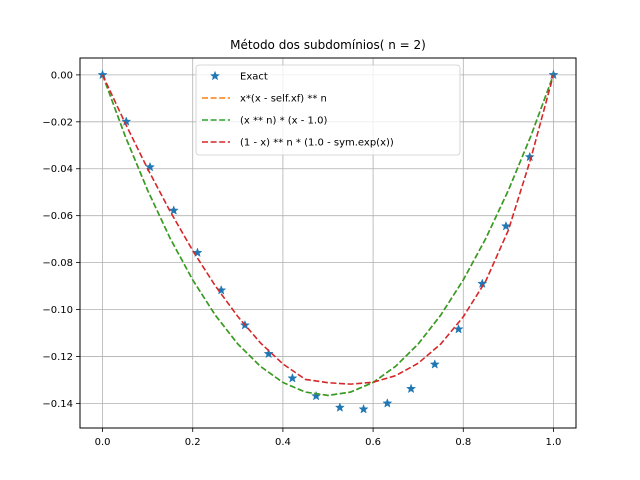 Image resolution: width=640 pixels, height=480 pixels. What do you see at coordinates (57, 357) in the screenshot?
I see `y-tick-label: −0.12` at bounding box center [57, 357].